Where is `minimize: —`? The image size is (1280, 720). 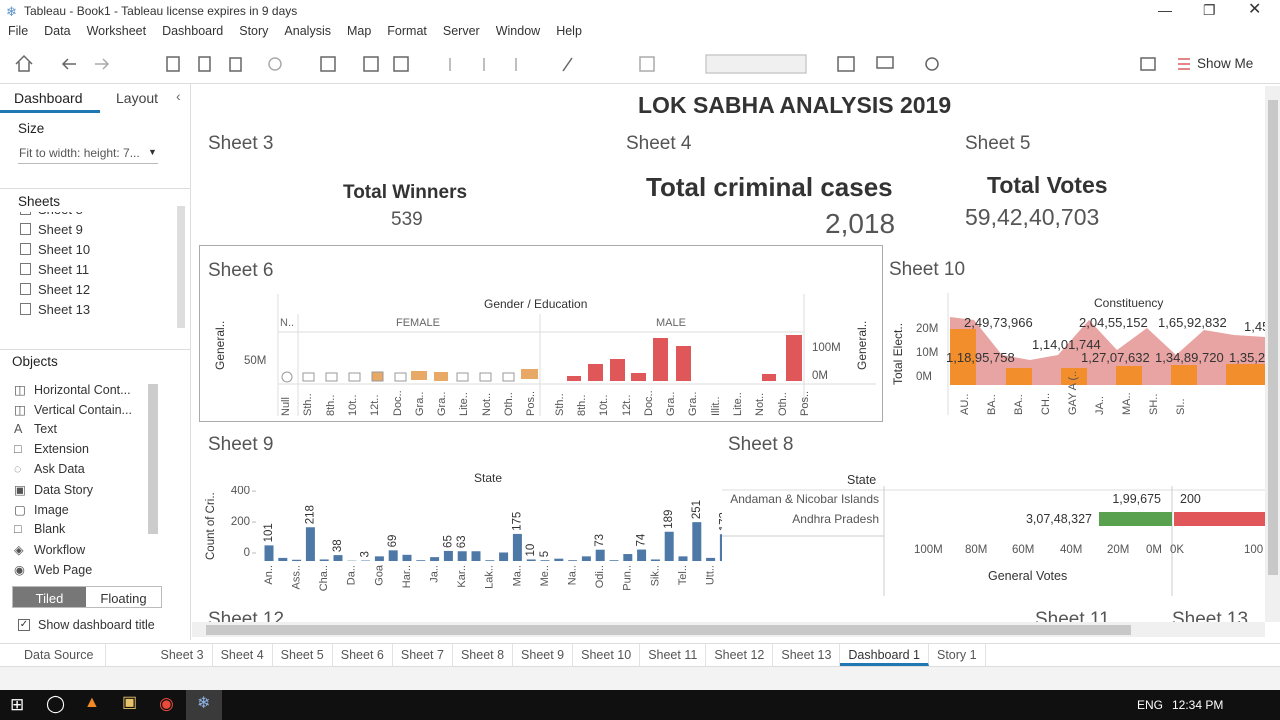 minimize: — is located at coordinates (1165, 10).